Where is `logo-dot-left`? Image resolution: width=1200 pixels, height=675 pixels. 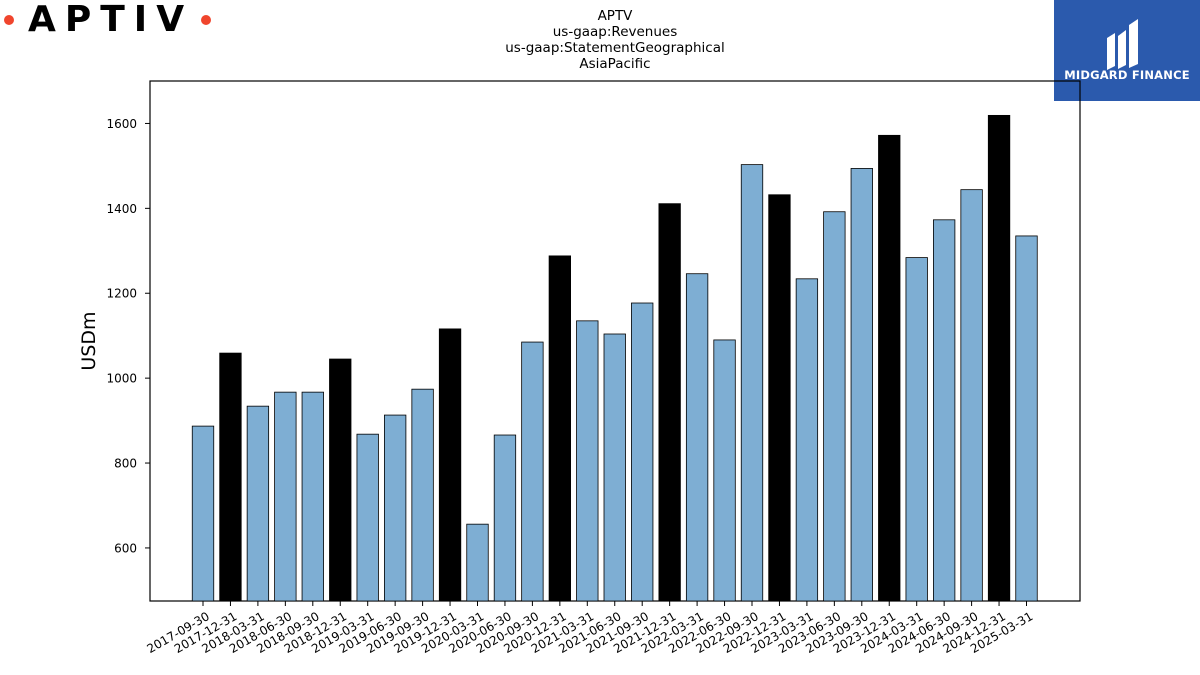 logo-dot-left is located at coordinates (9, 20).